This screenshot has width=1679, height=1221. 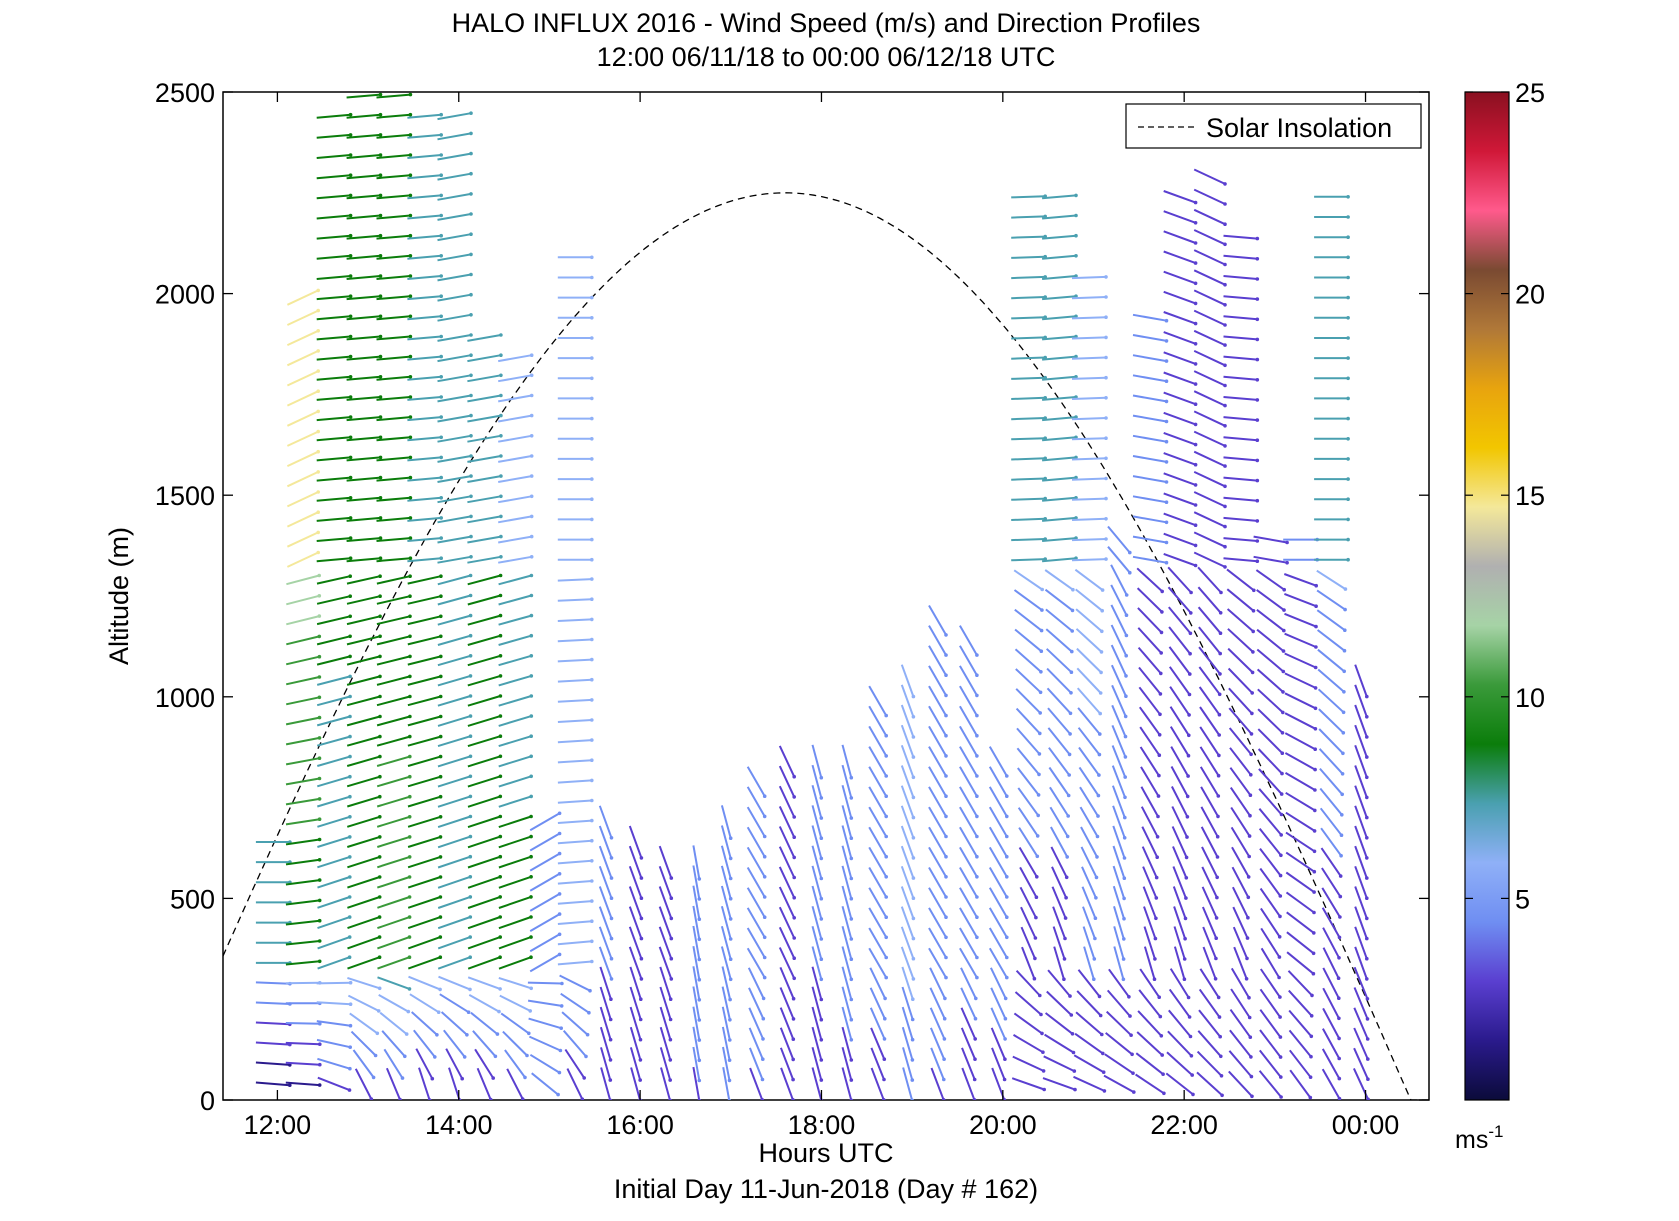 What do you see at coordinates (1522, 899) in the screenshot?
I see `colorbar-tick-label: 5` at bounding box center [1522, 899].